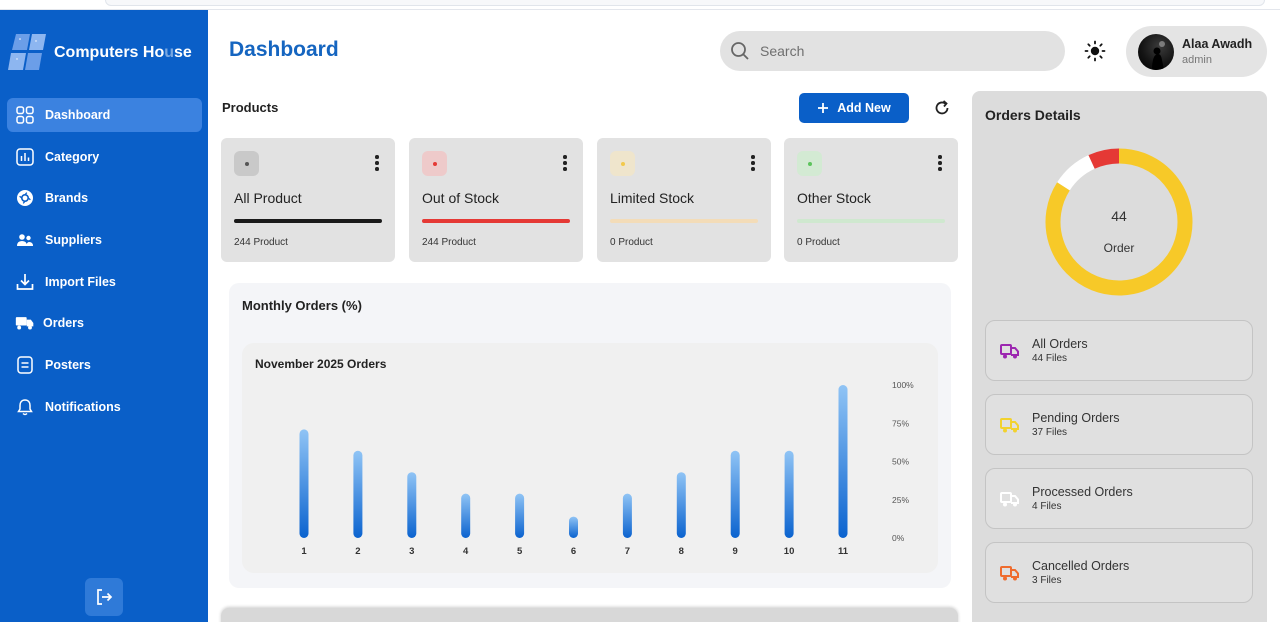 This screenshot has width=1280, height=622. Describe the element at coordinates (496, 200) in the screenshot. I see `product-card: Out of Stock 244 Product` at that location.